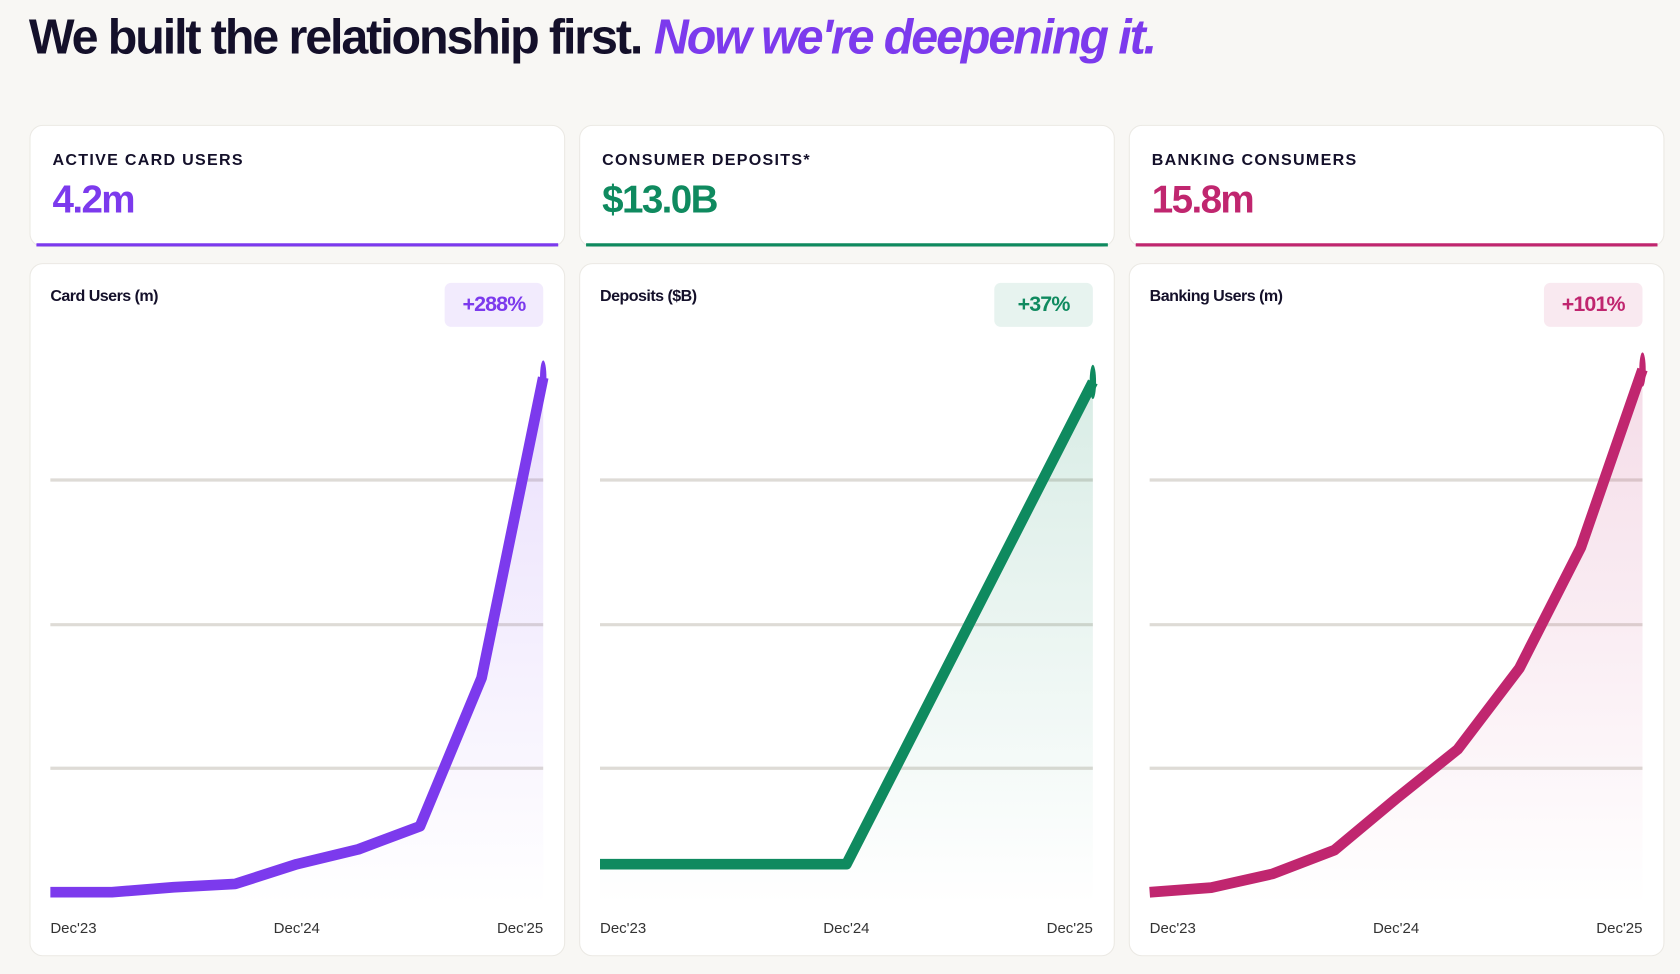  I want to click on badge-text: +101%, so click(1594, 304).